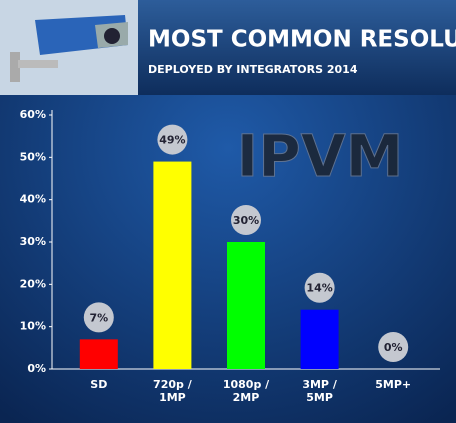 The image size is (456, 423). Describe the element at coordinates (319, 397) in the screenshot. I see `x-tick-label: 5MP` at that location.